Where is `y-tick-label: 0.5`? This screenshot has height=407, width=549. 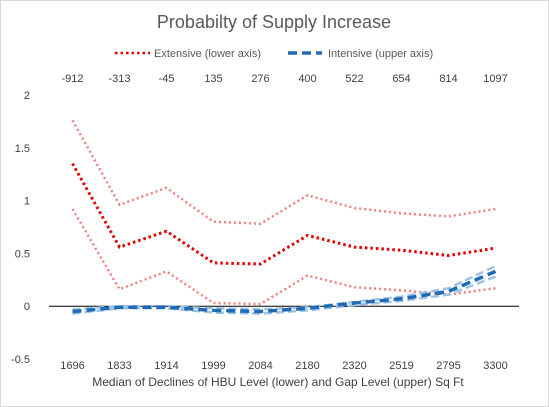 y-tick-label: 0.5 is located at coordinates (22, 254).